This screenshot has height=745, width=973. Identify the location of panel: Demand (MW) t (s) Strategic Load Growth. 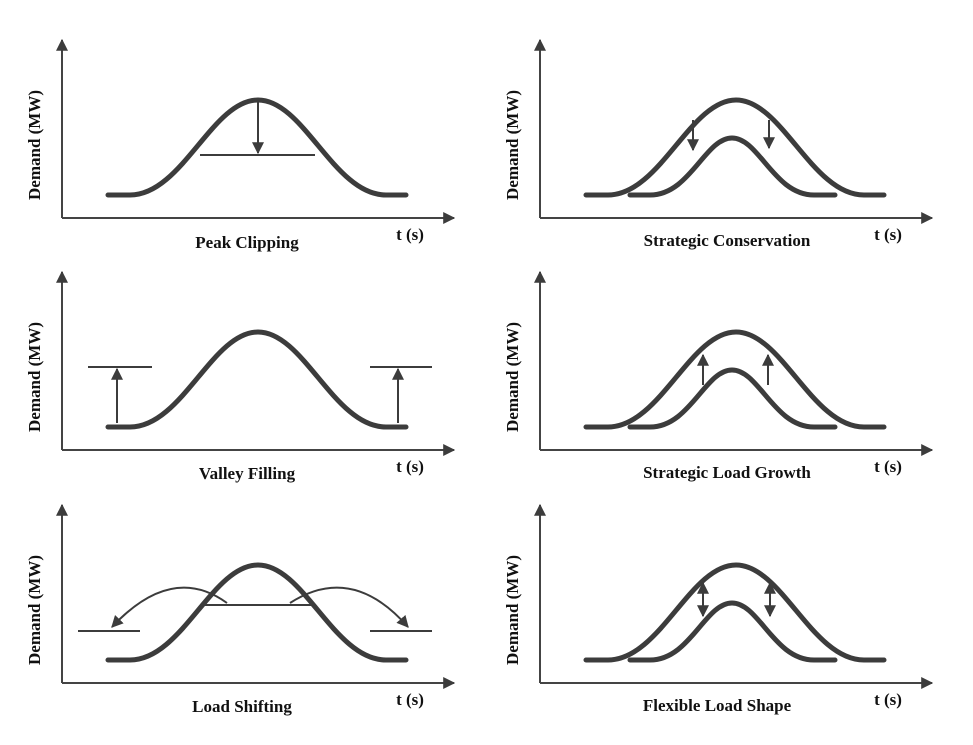
(717, 377).